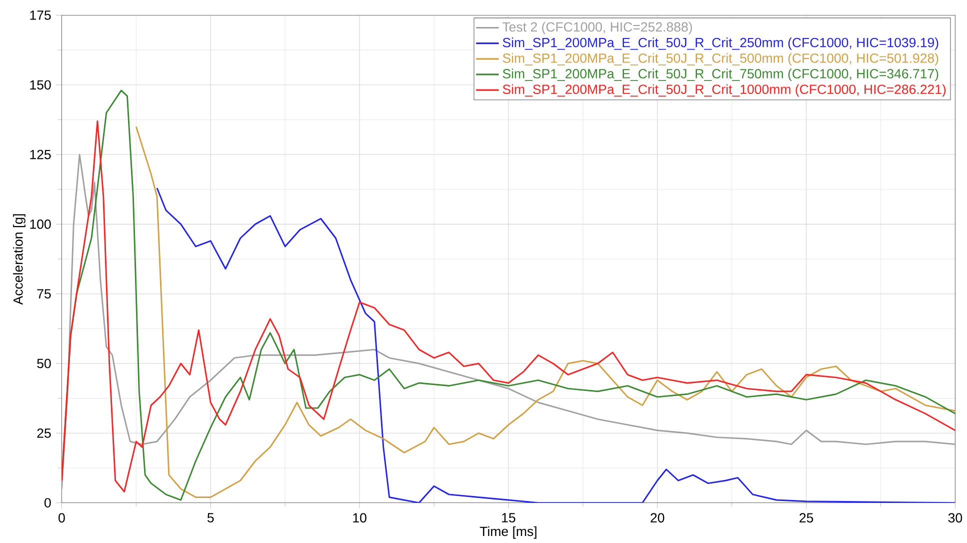 This screenshot has width=967, height=543. I want to click on x-tick-label: 30, so click(955, 517).